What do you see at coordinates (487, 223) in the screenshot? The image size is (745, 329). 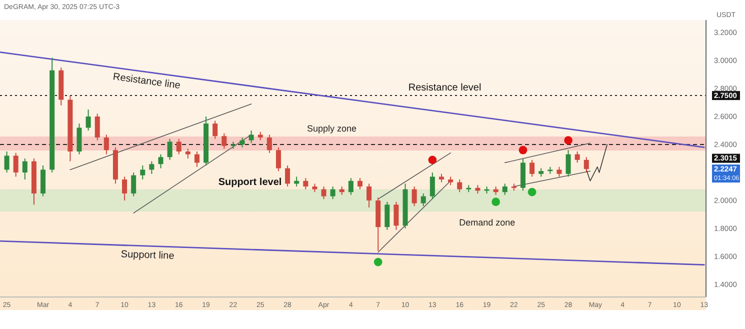 I see `band-label: Demand zone` at bounding box center [487, 223].